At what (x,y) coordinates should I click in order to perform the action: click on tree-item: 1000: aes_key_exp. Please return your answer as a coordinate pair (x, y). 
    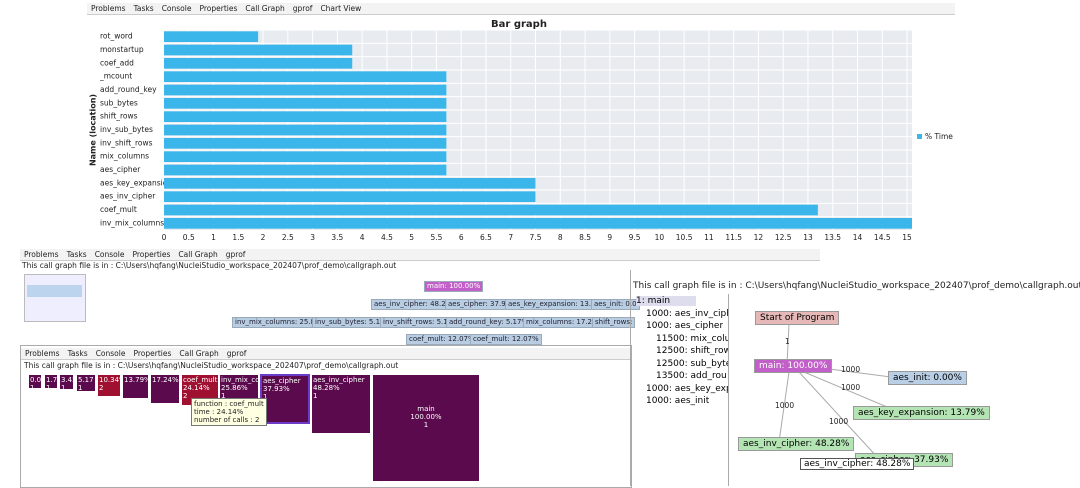
    Looking at the image, I should click on (687, 388).